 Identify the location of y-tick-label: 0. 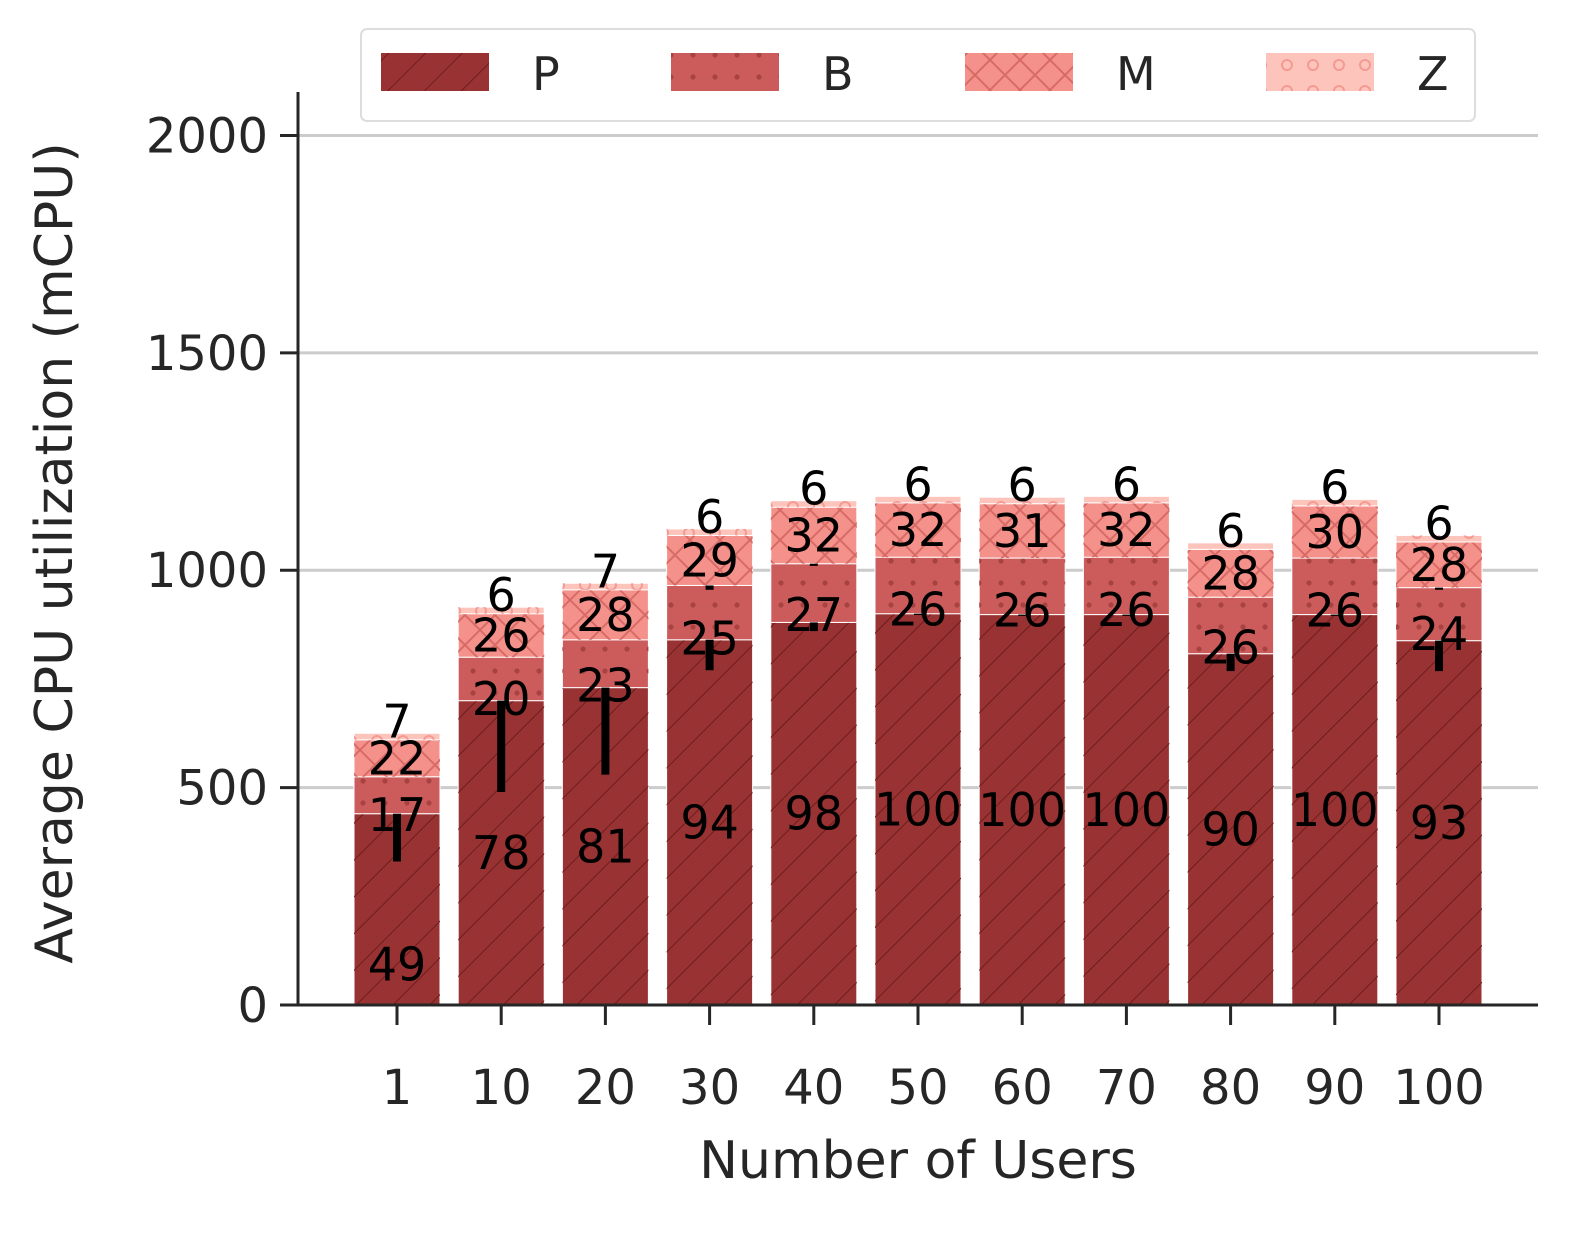
(252, 1006).